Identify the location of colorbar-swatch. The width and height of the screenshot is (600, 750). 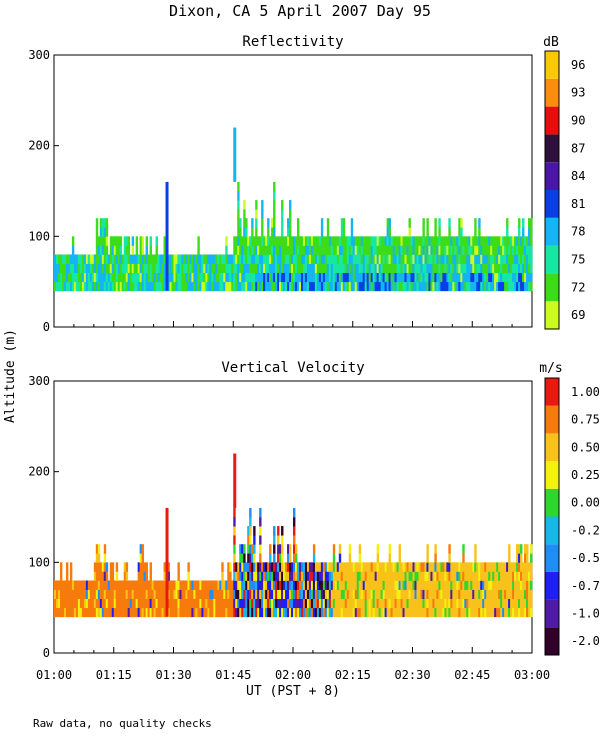
(552, 65).